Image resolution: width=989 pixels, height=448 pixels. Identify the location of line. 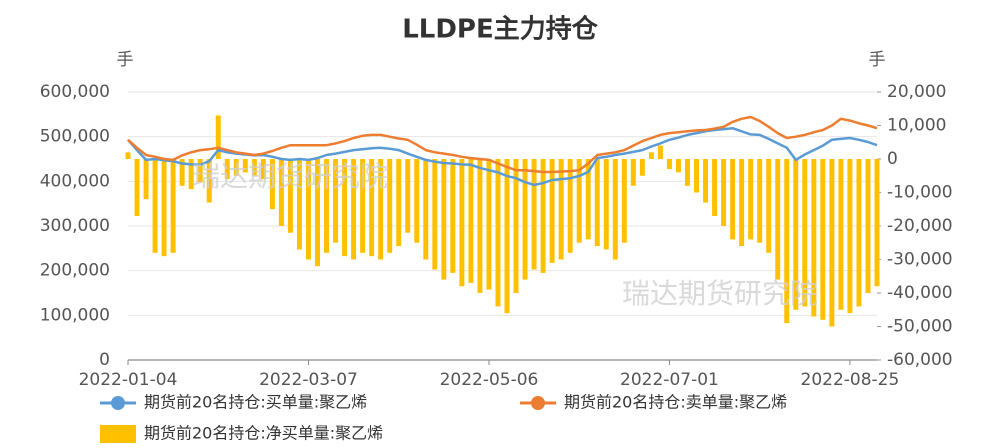
(502, 144).